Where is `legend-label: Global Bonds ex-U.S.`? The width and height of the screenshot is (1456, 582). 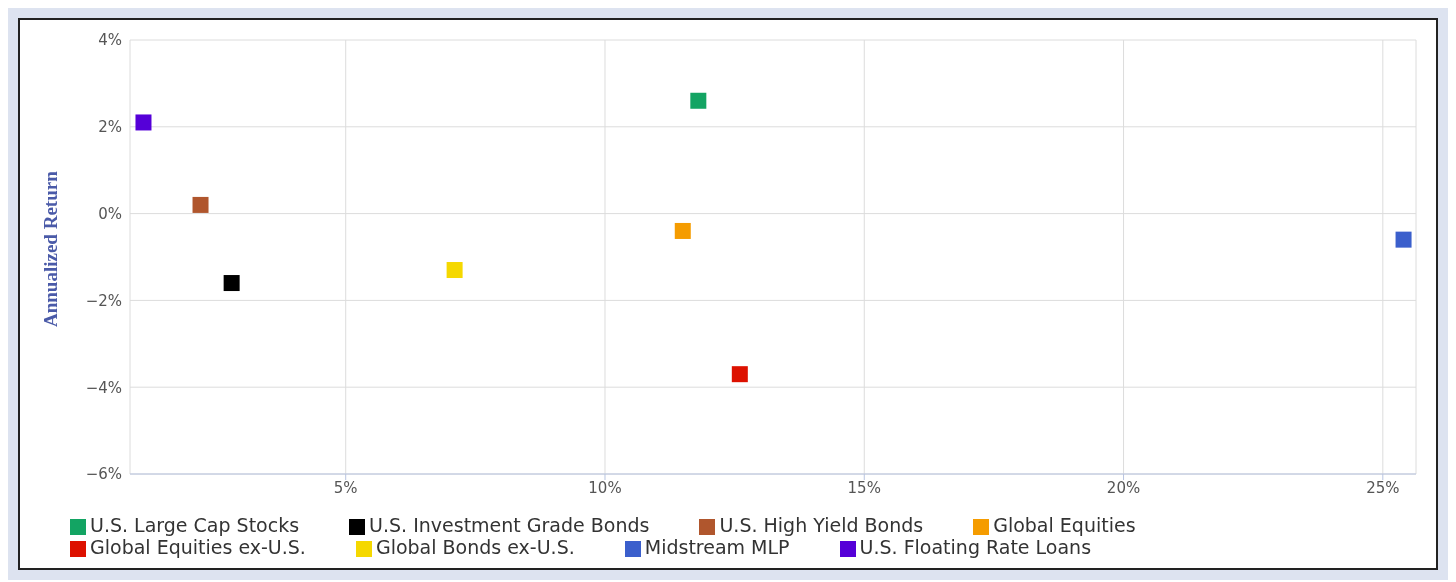 legend-label: Global Bonds ex-U.S. is located at coordinates (475, 547).